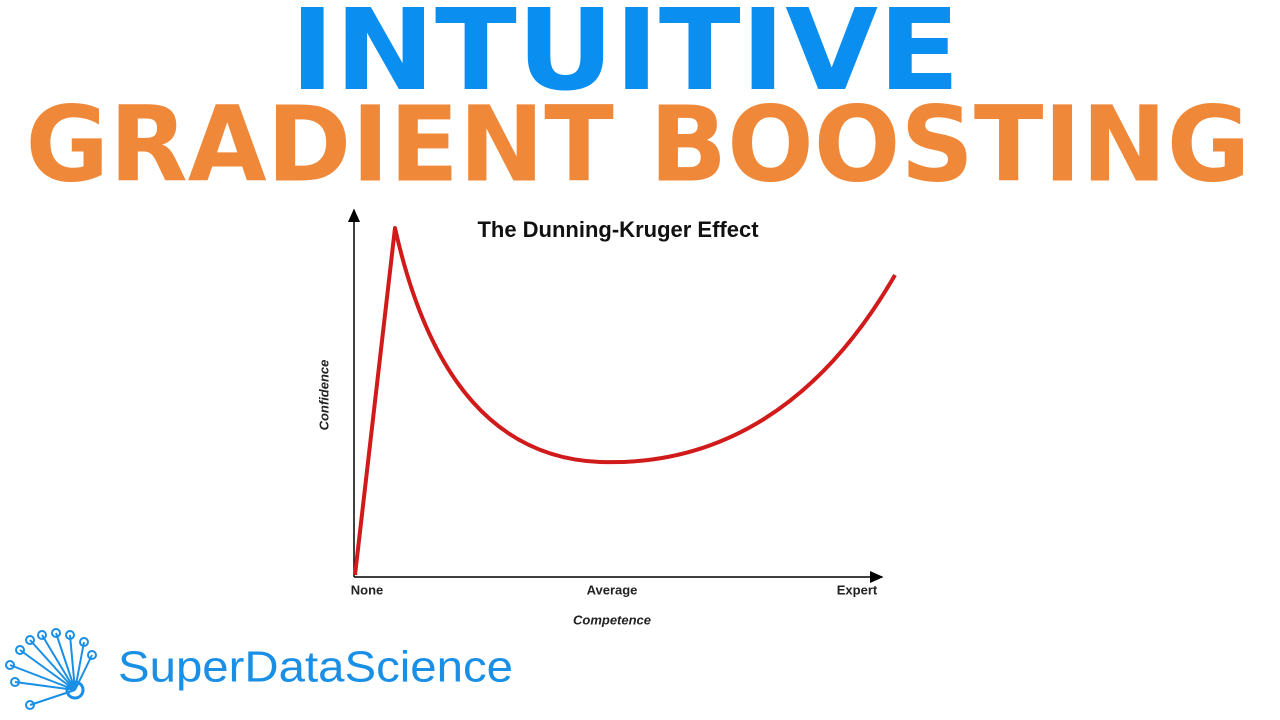 The image size is (1280, 720). What do you see at coordinates (625, 58) in the screenshot?
I see `headline-1: INTUITIVE` at bounding box center [625, 58].